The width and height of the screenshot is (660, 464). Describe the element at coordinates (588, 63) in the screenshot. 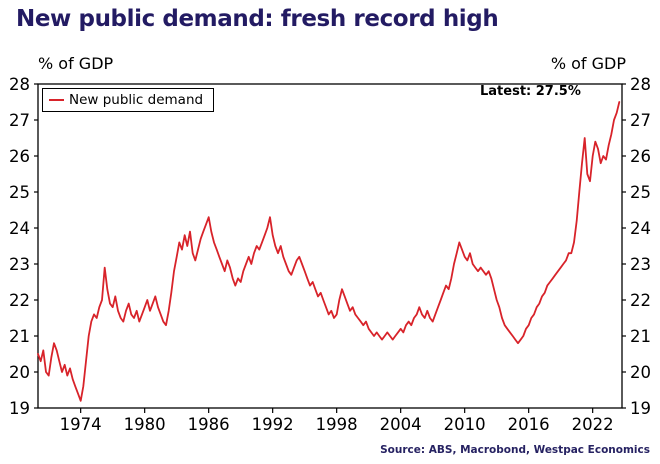

I see `y-axis-label-right: % of GDP` at that location.